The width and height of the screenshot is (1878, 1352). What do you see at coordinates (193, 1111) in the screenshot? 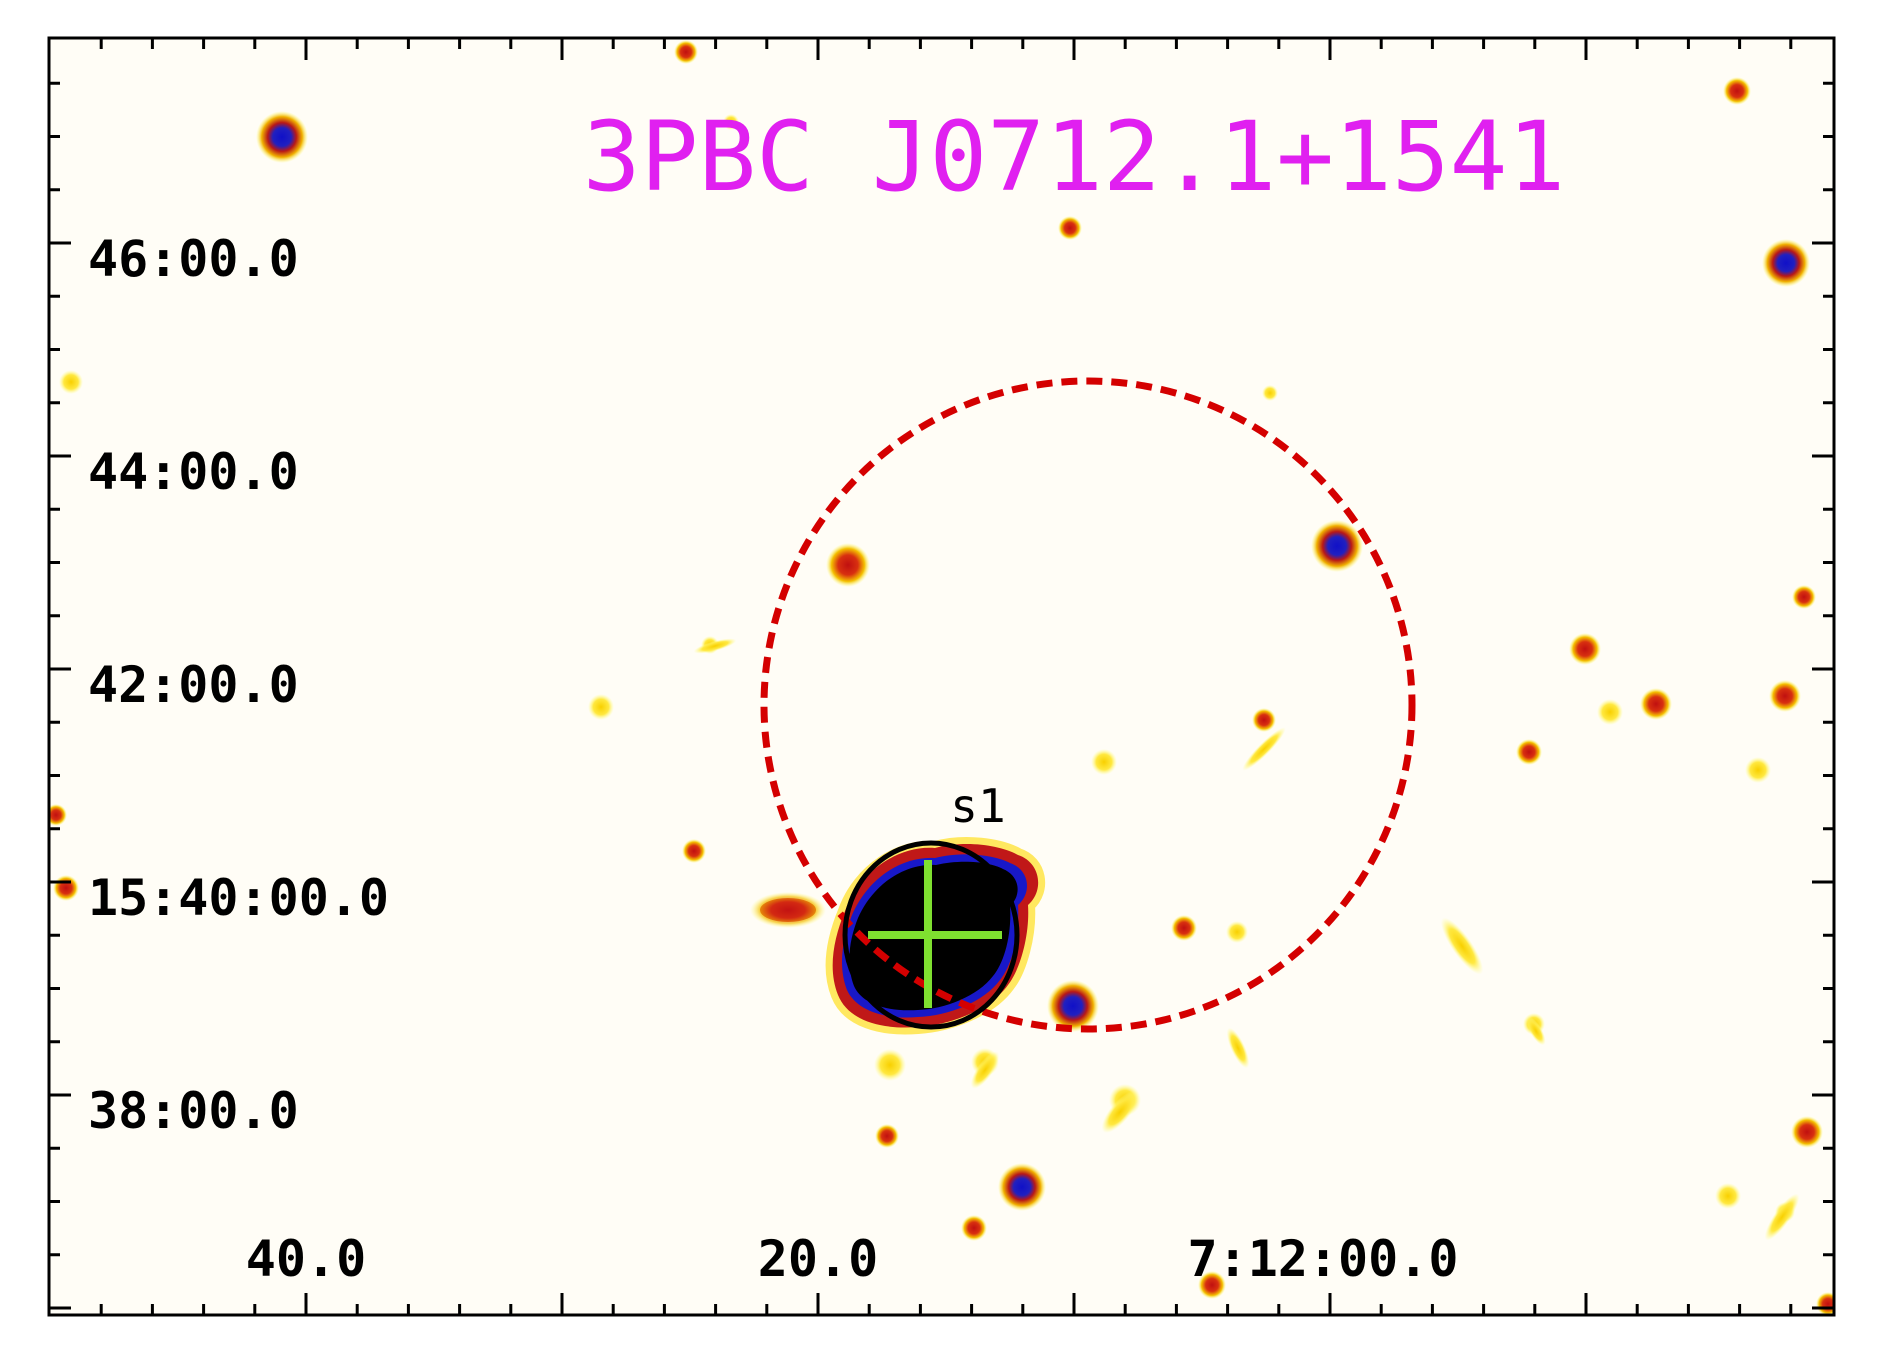
I see `dec-tick-label: 38:00.0` at bounding box center [193, 1111].